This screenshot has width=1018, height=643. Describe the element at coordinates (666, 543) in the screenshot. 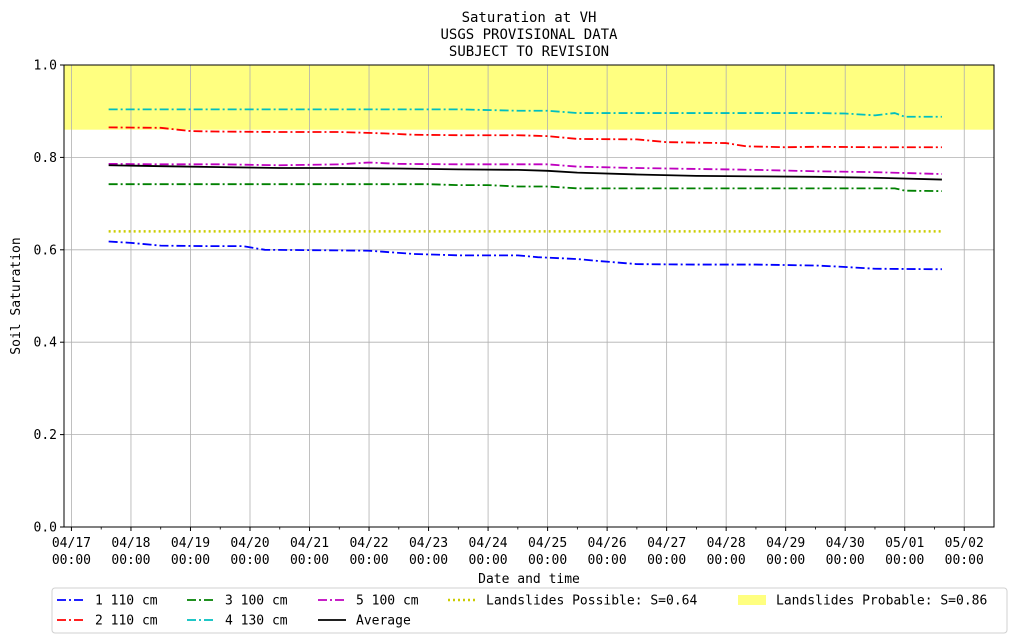

I see `x-tick-label-date: 04/27` at that location.